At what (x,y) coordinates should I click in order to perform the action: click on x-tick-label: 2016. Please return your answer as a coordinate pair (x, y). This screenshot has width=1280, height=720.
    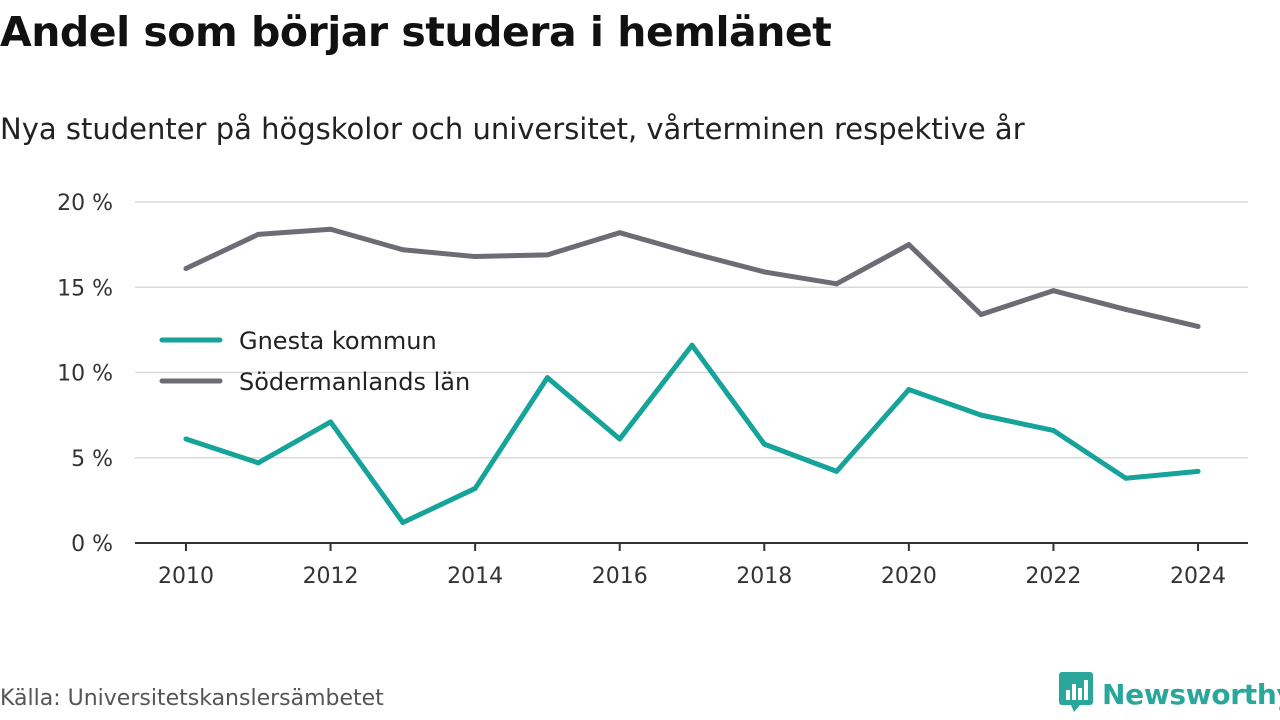
    Looking at the image, I should click on (620, 576).